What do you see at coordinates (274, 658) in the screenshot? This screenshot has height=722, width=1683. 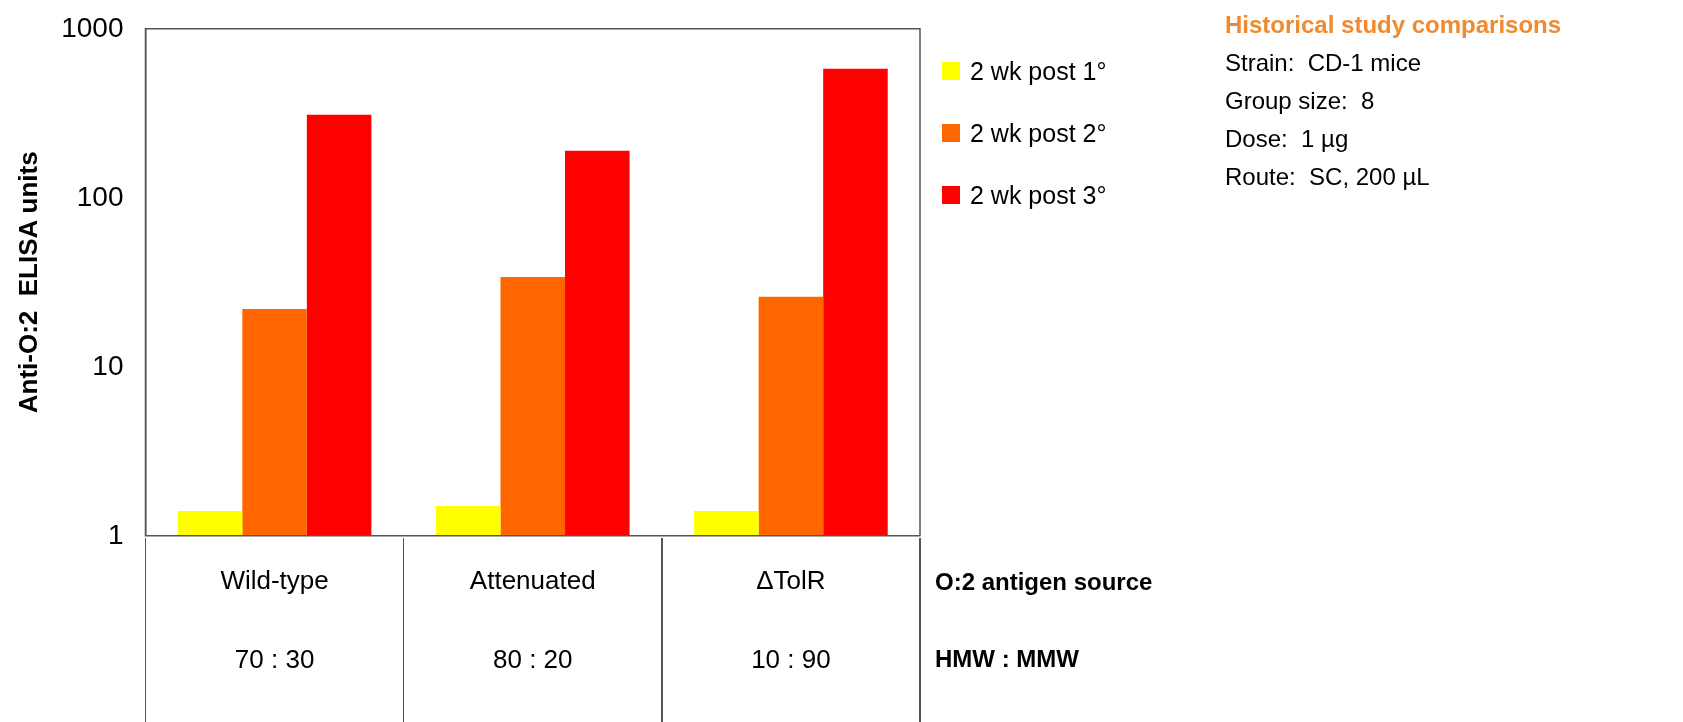 I see `text: 70 : 30` at bounding box center [274, 658].